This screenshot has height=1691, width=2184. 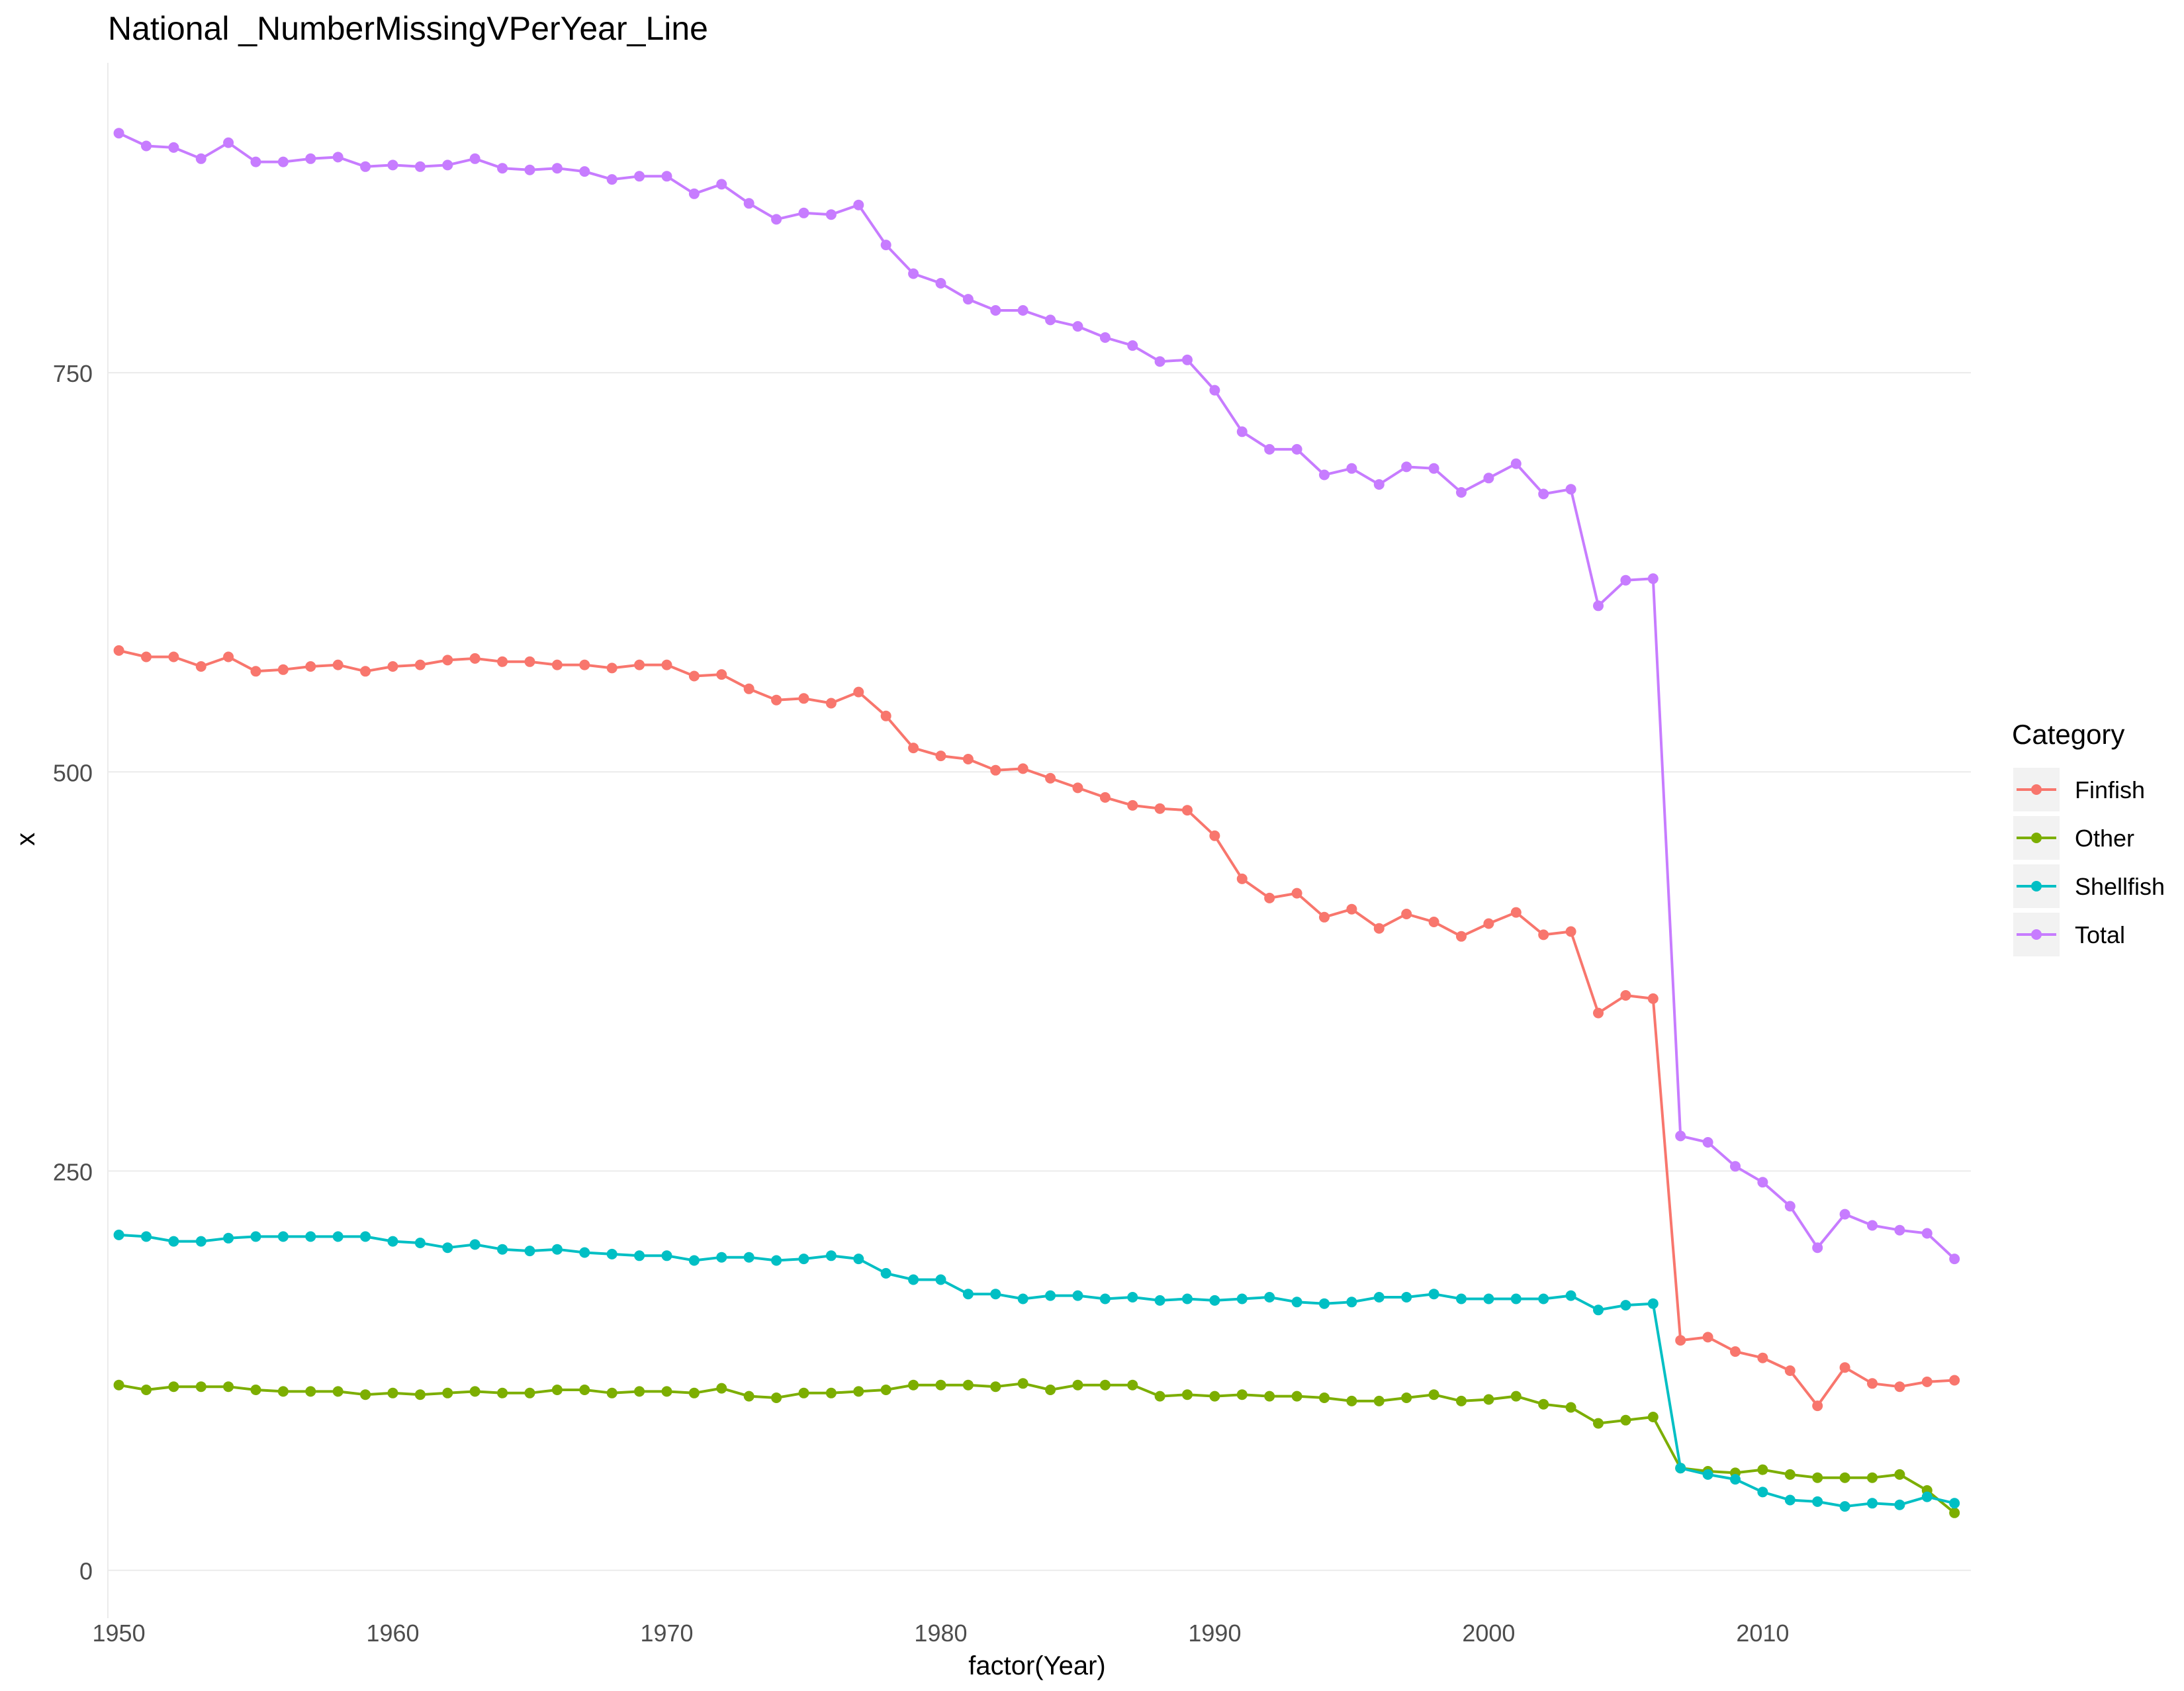 What do you see at coordinates (119, 1633) in the screenshot?
I see `x-tick-label: 1950` at bounding box center [119, 1633].